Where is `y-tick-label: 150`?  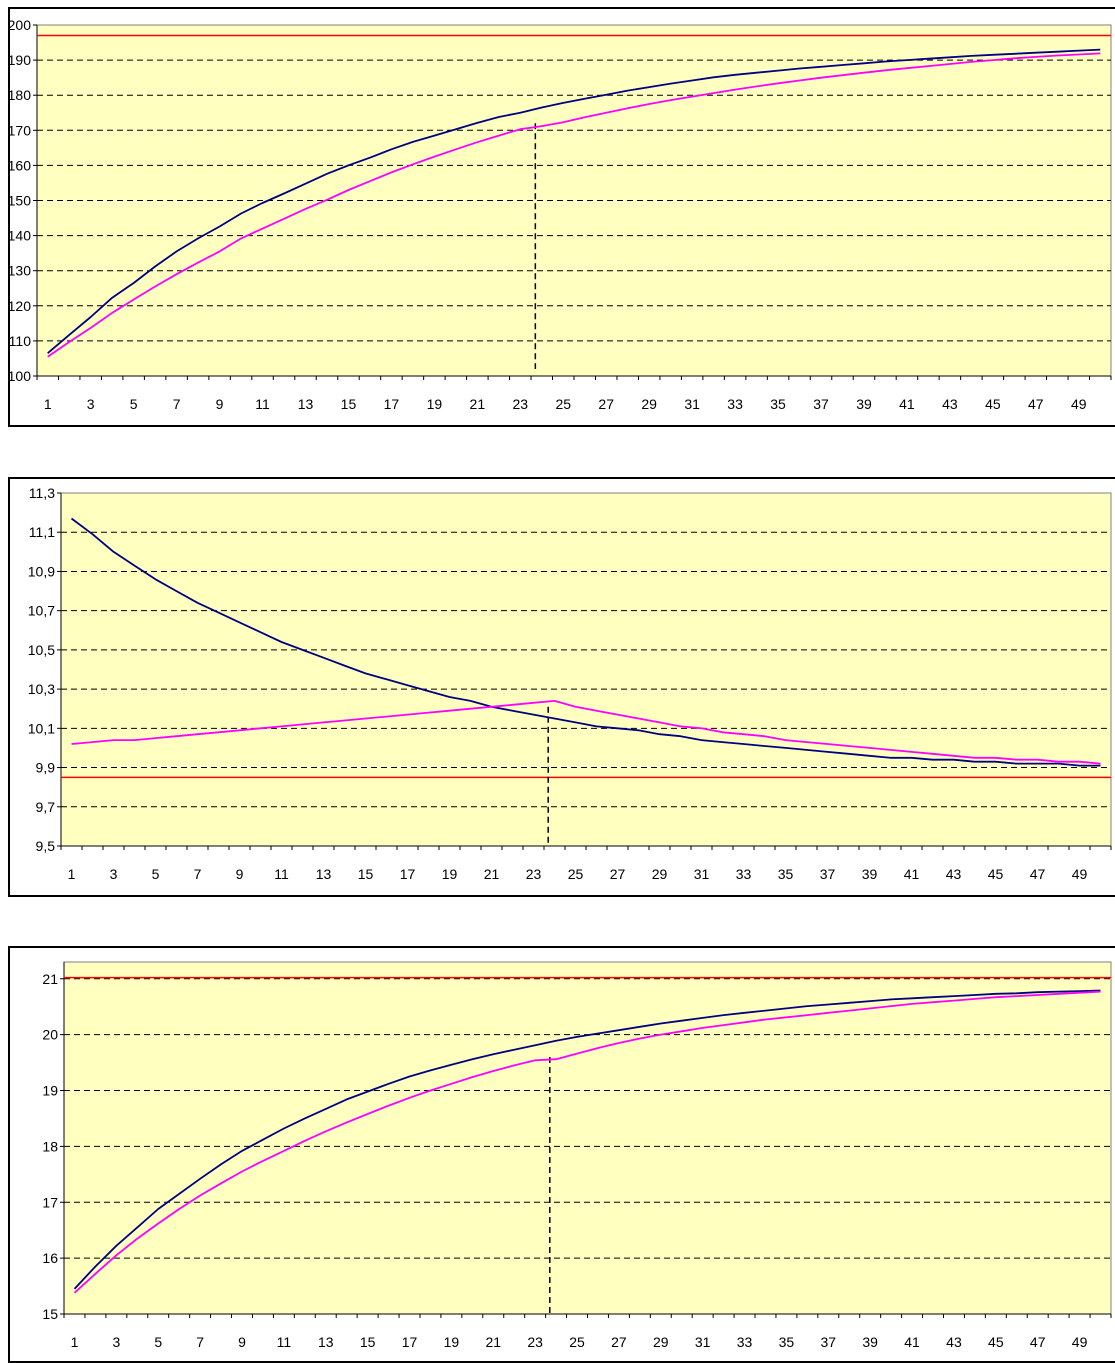 y-tick-label: 150 is located at coordinates (20, 201).